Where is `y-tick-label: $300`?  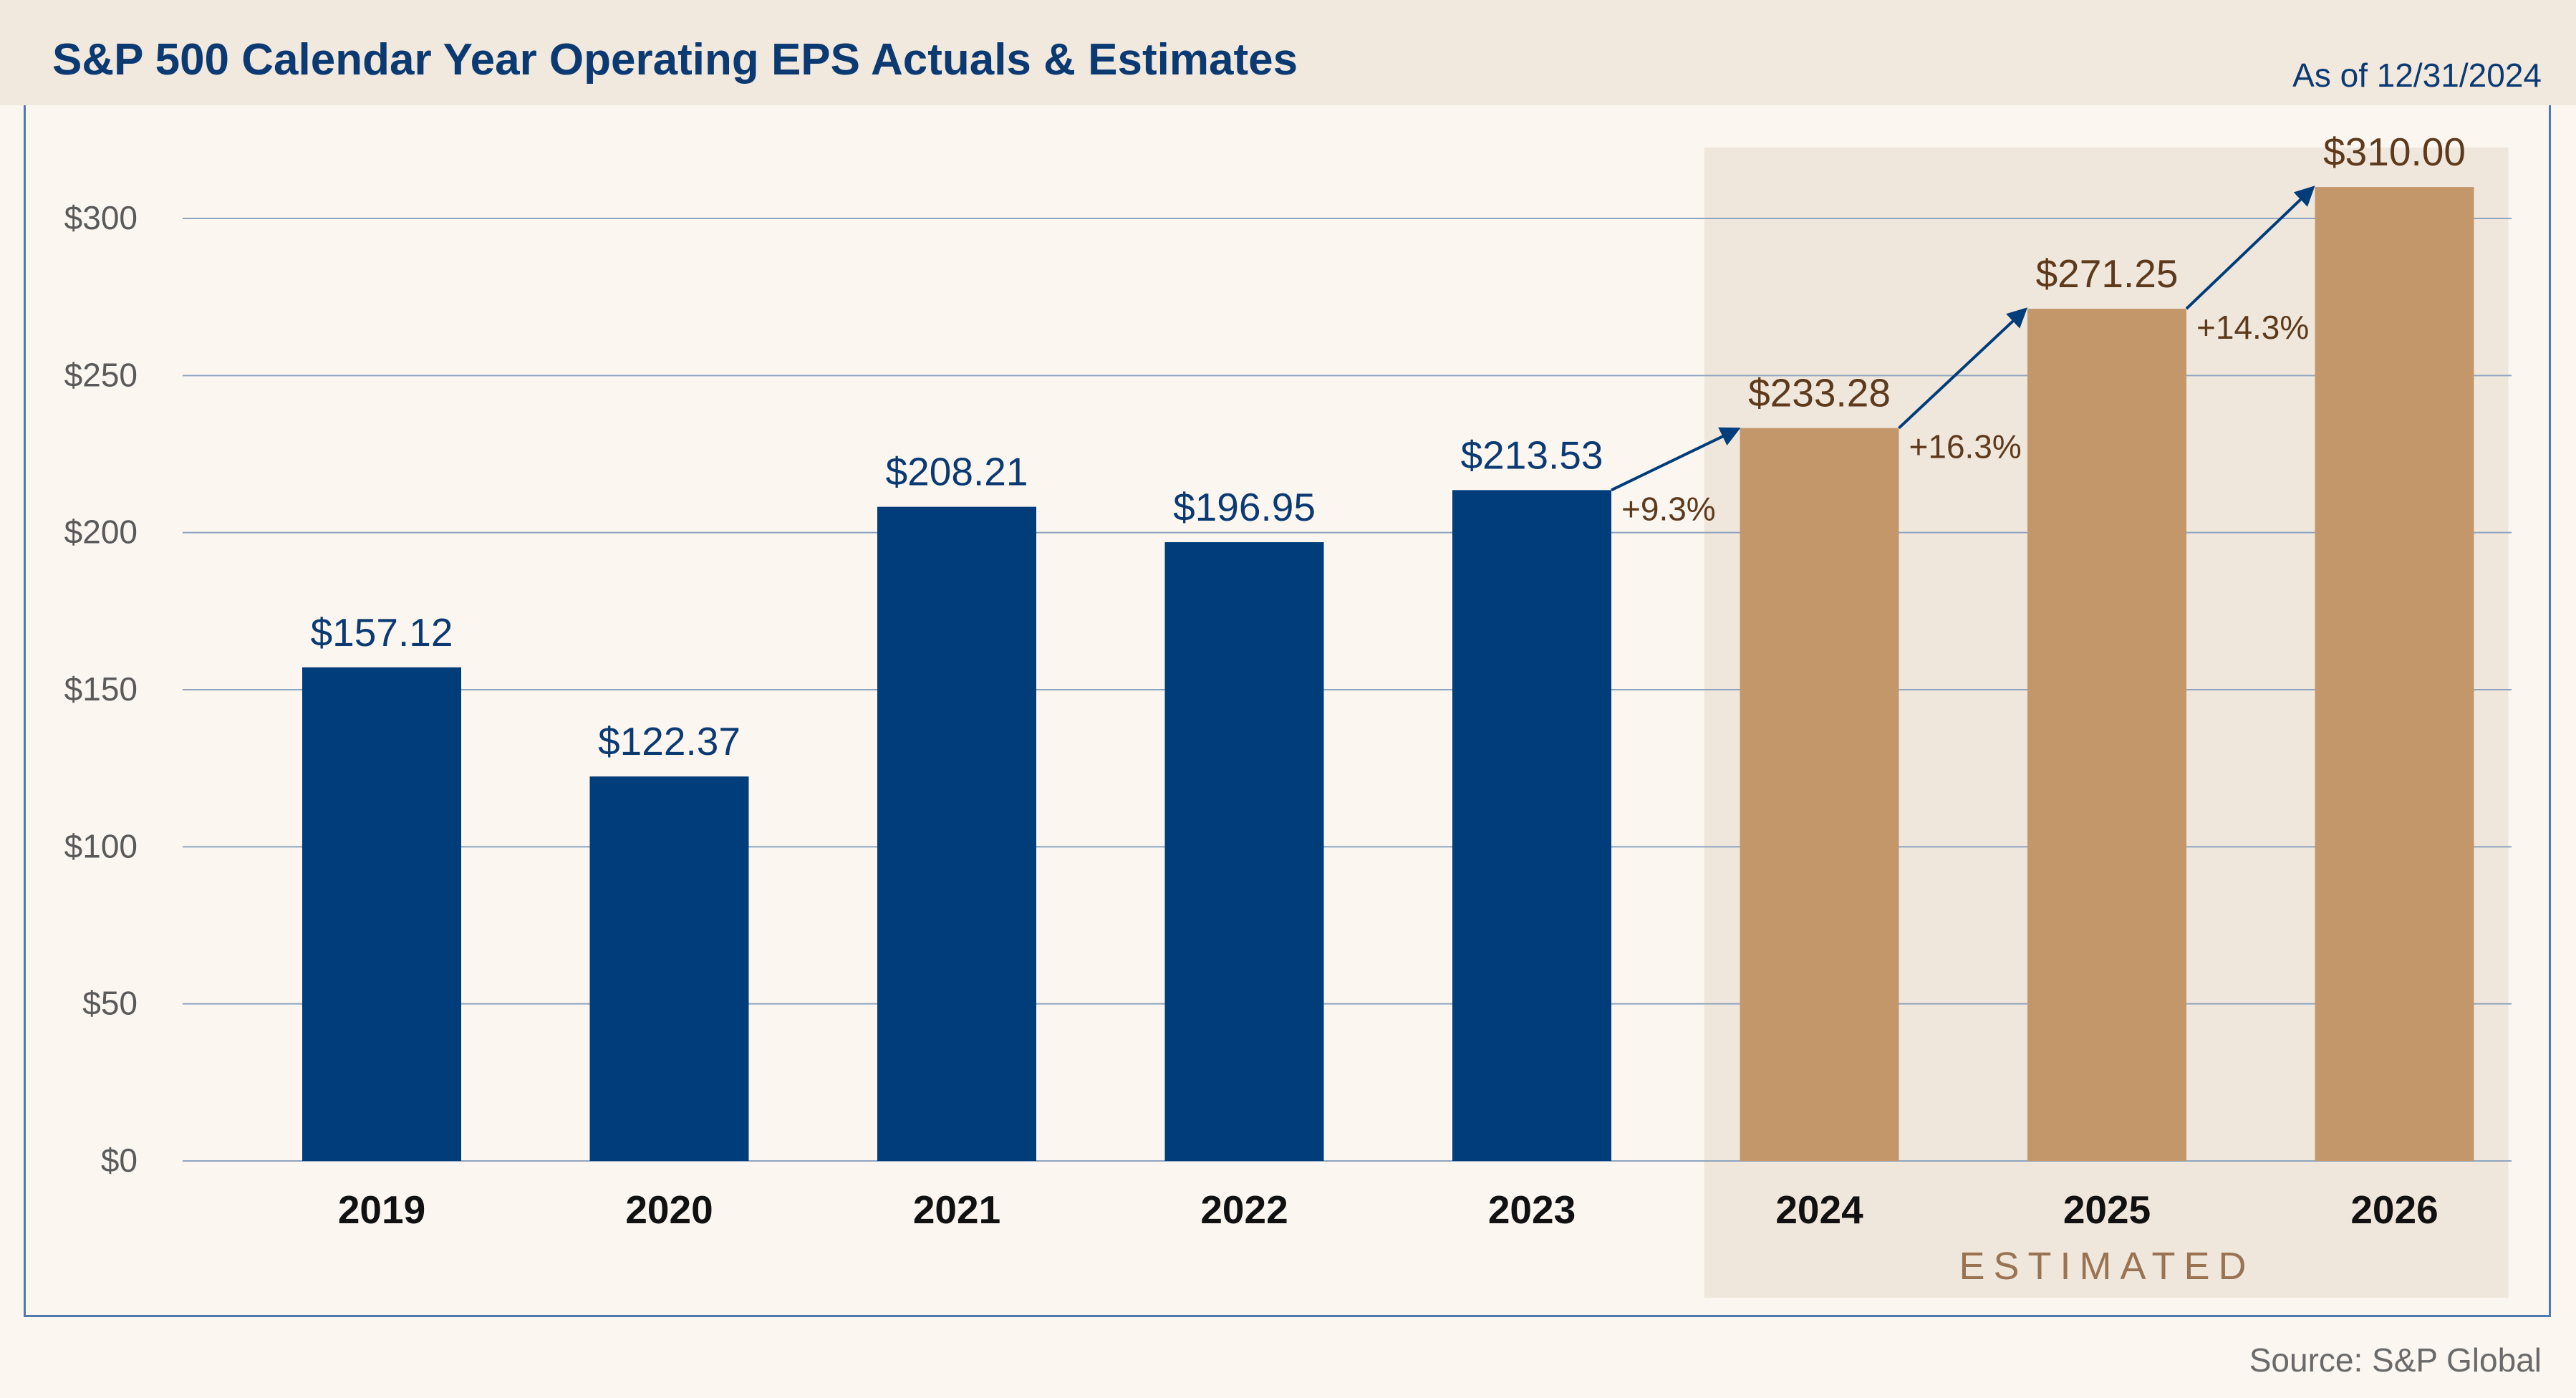 y-tick-label: $300 is located at coordinates (101, 217).